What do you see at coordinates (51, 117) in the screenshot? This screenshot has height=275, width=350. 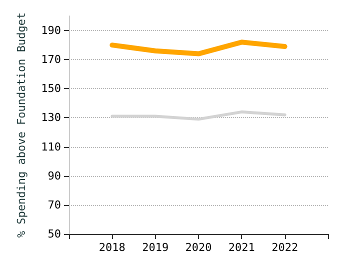 I see `y-tick-label: 130` at bounding box center [51, 117].